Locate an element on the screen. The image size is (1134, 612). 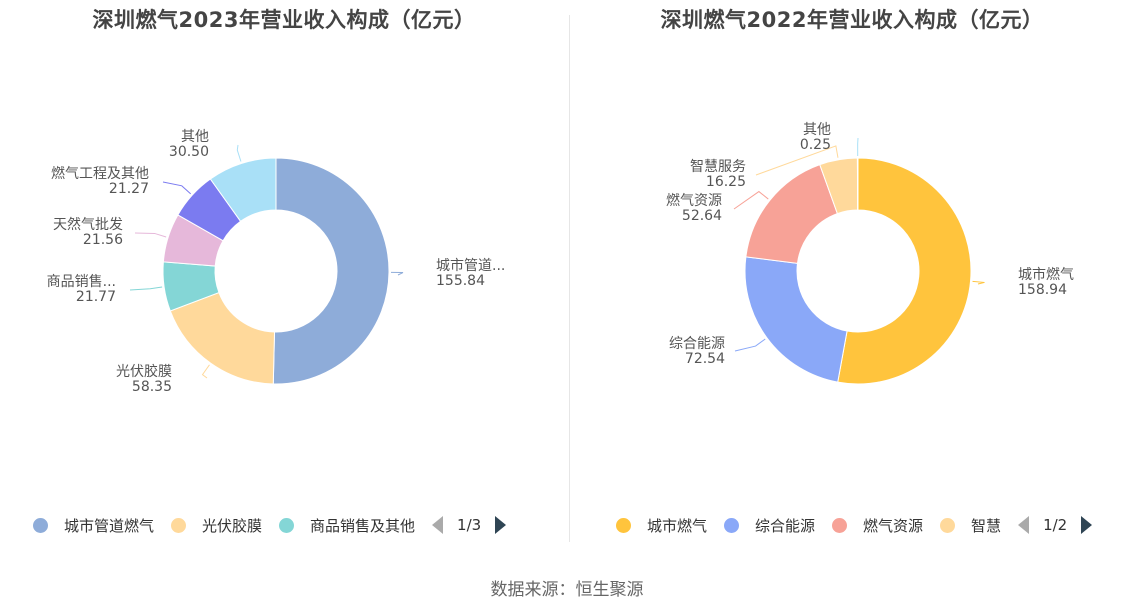
legend-item: 城市管道燃气 is located at coordinates (93, 525).